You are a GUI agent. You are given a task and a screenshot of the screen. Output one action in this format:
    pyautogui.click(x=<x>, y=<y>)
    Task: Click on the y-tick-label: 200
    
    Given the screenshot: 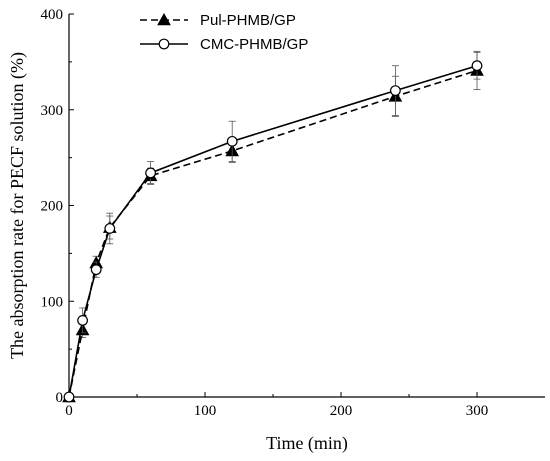 What is the action you would take?
    pyautogui.click(x=52, y=207)
    